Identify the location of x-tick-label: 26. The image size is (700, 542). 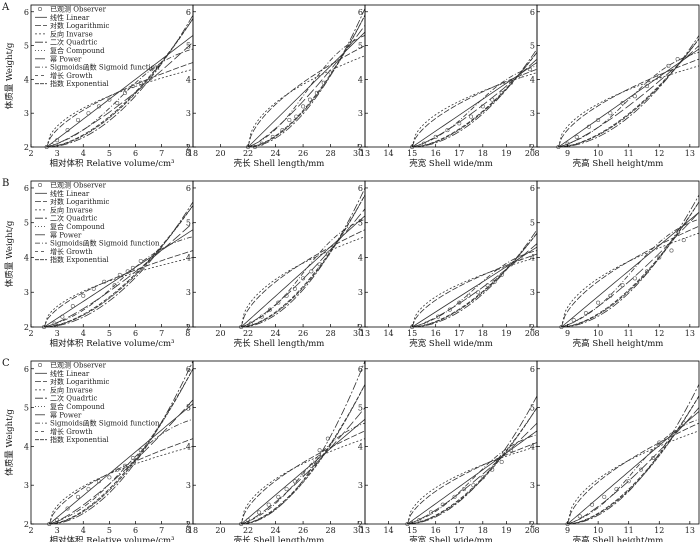
(303, 530).